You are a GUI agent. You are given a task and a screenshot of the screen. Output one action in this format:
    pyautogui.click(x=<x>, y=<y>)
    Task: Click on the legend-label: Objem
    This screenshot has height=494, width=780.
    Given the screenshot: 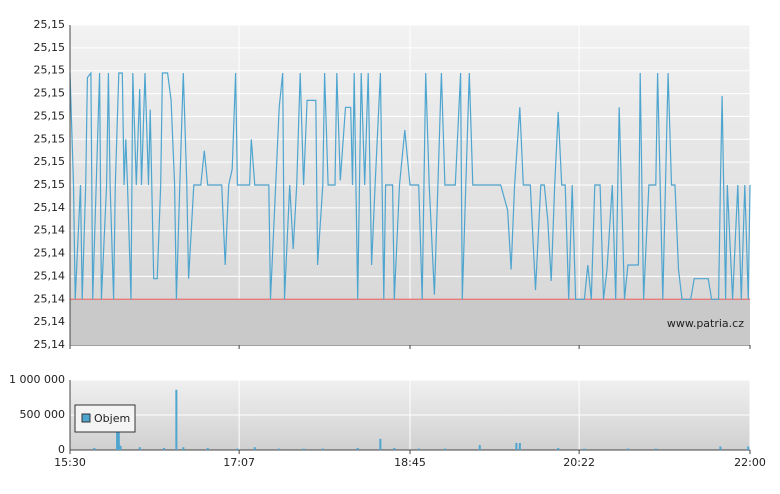 What is the action you would take?
    pyautogui.click(x=112, y=418)
    